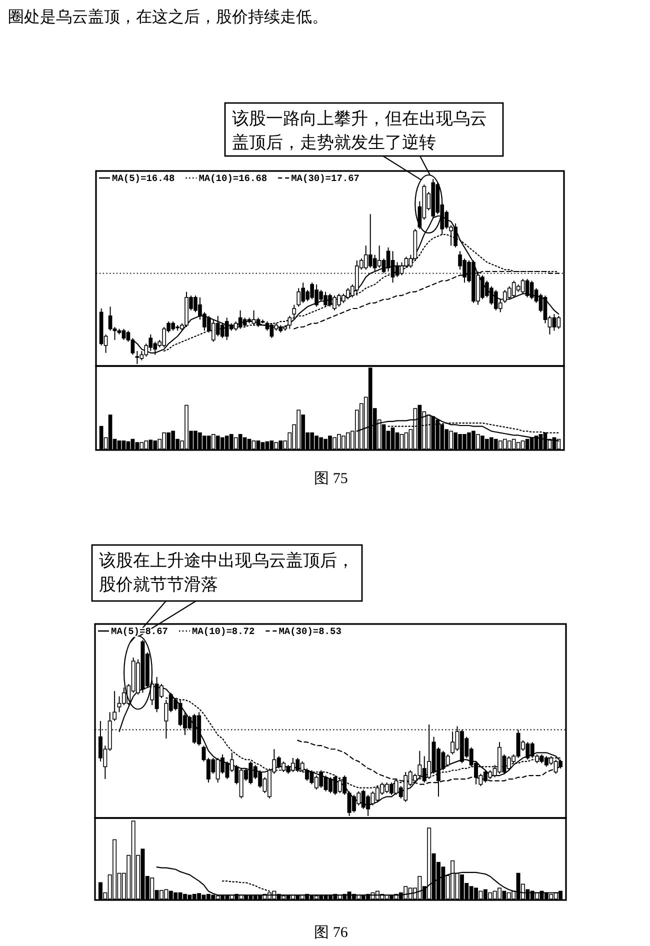 This screenshot has width=650, height=946. Describe the element at coordinates (233, 178) in the screenshot. I see `legend-label: MA(10)=16.68` at that location.